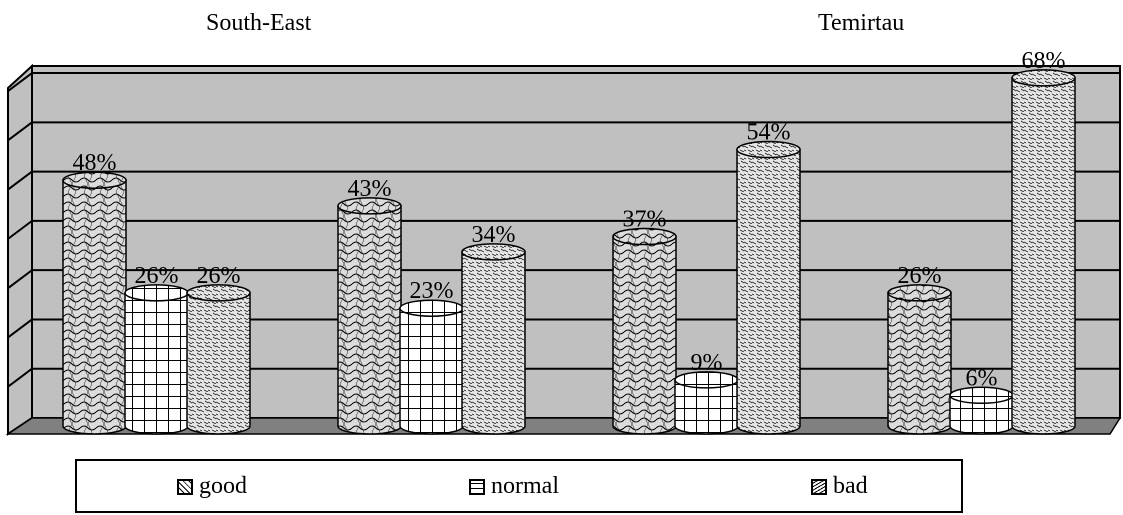  I want to click on data-label-normal-3: 9%, so click(707, 363).